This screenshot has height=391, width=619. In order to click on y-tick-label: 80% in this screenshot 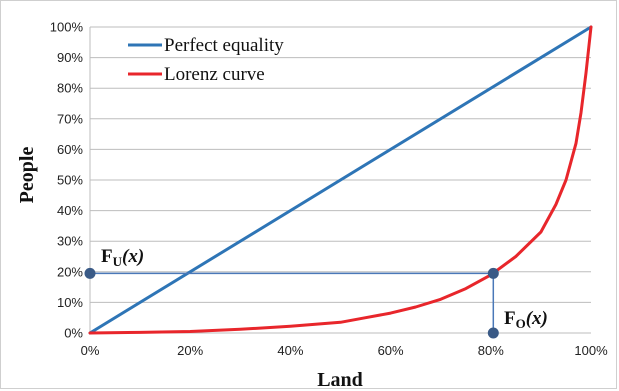, I will do `click(70, 88)`.